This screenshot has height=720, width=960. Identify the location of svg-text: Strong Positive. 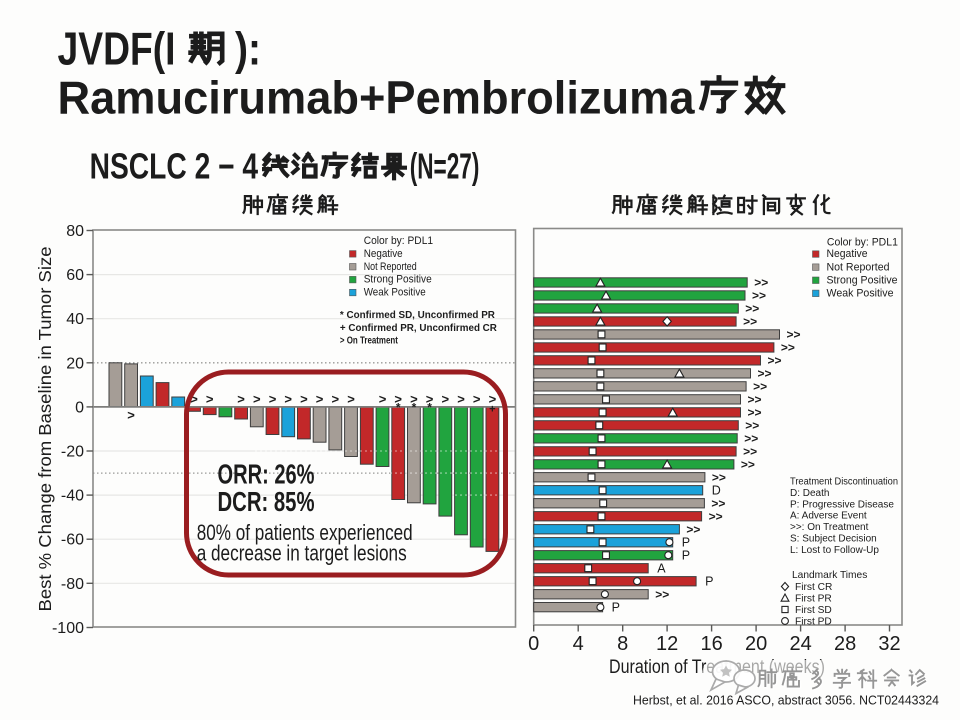
(398, 280).